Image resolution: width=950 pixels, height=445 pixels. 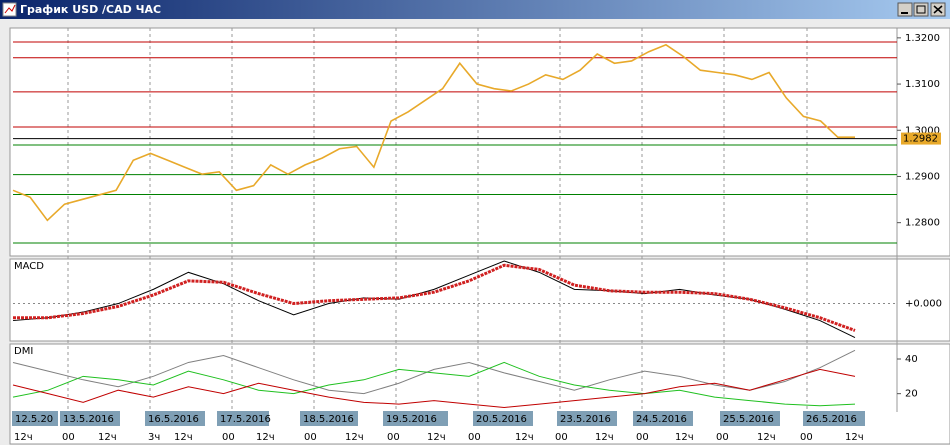 I want to click on y-tick-label: 1.2800, so click(x=922, y=223).